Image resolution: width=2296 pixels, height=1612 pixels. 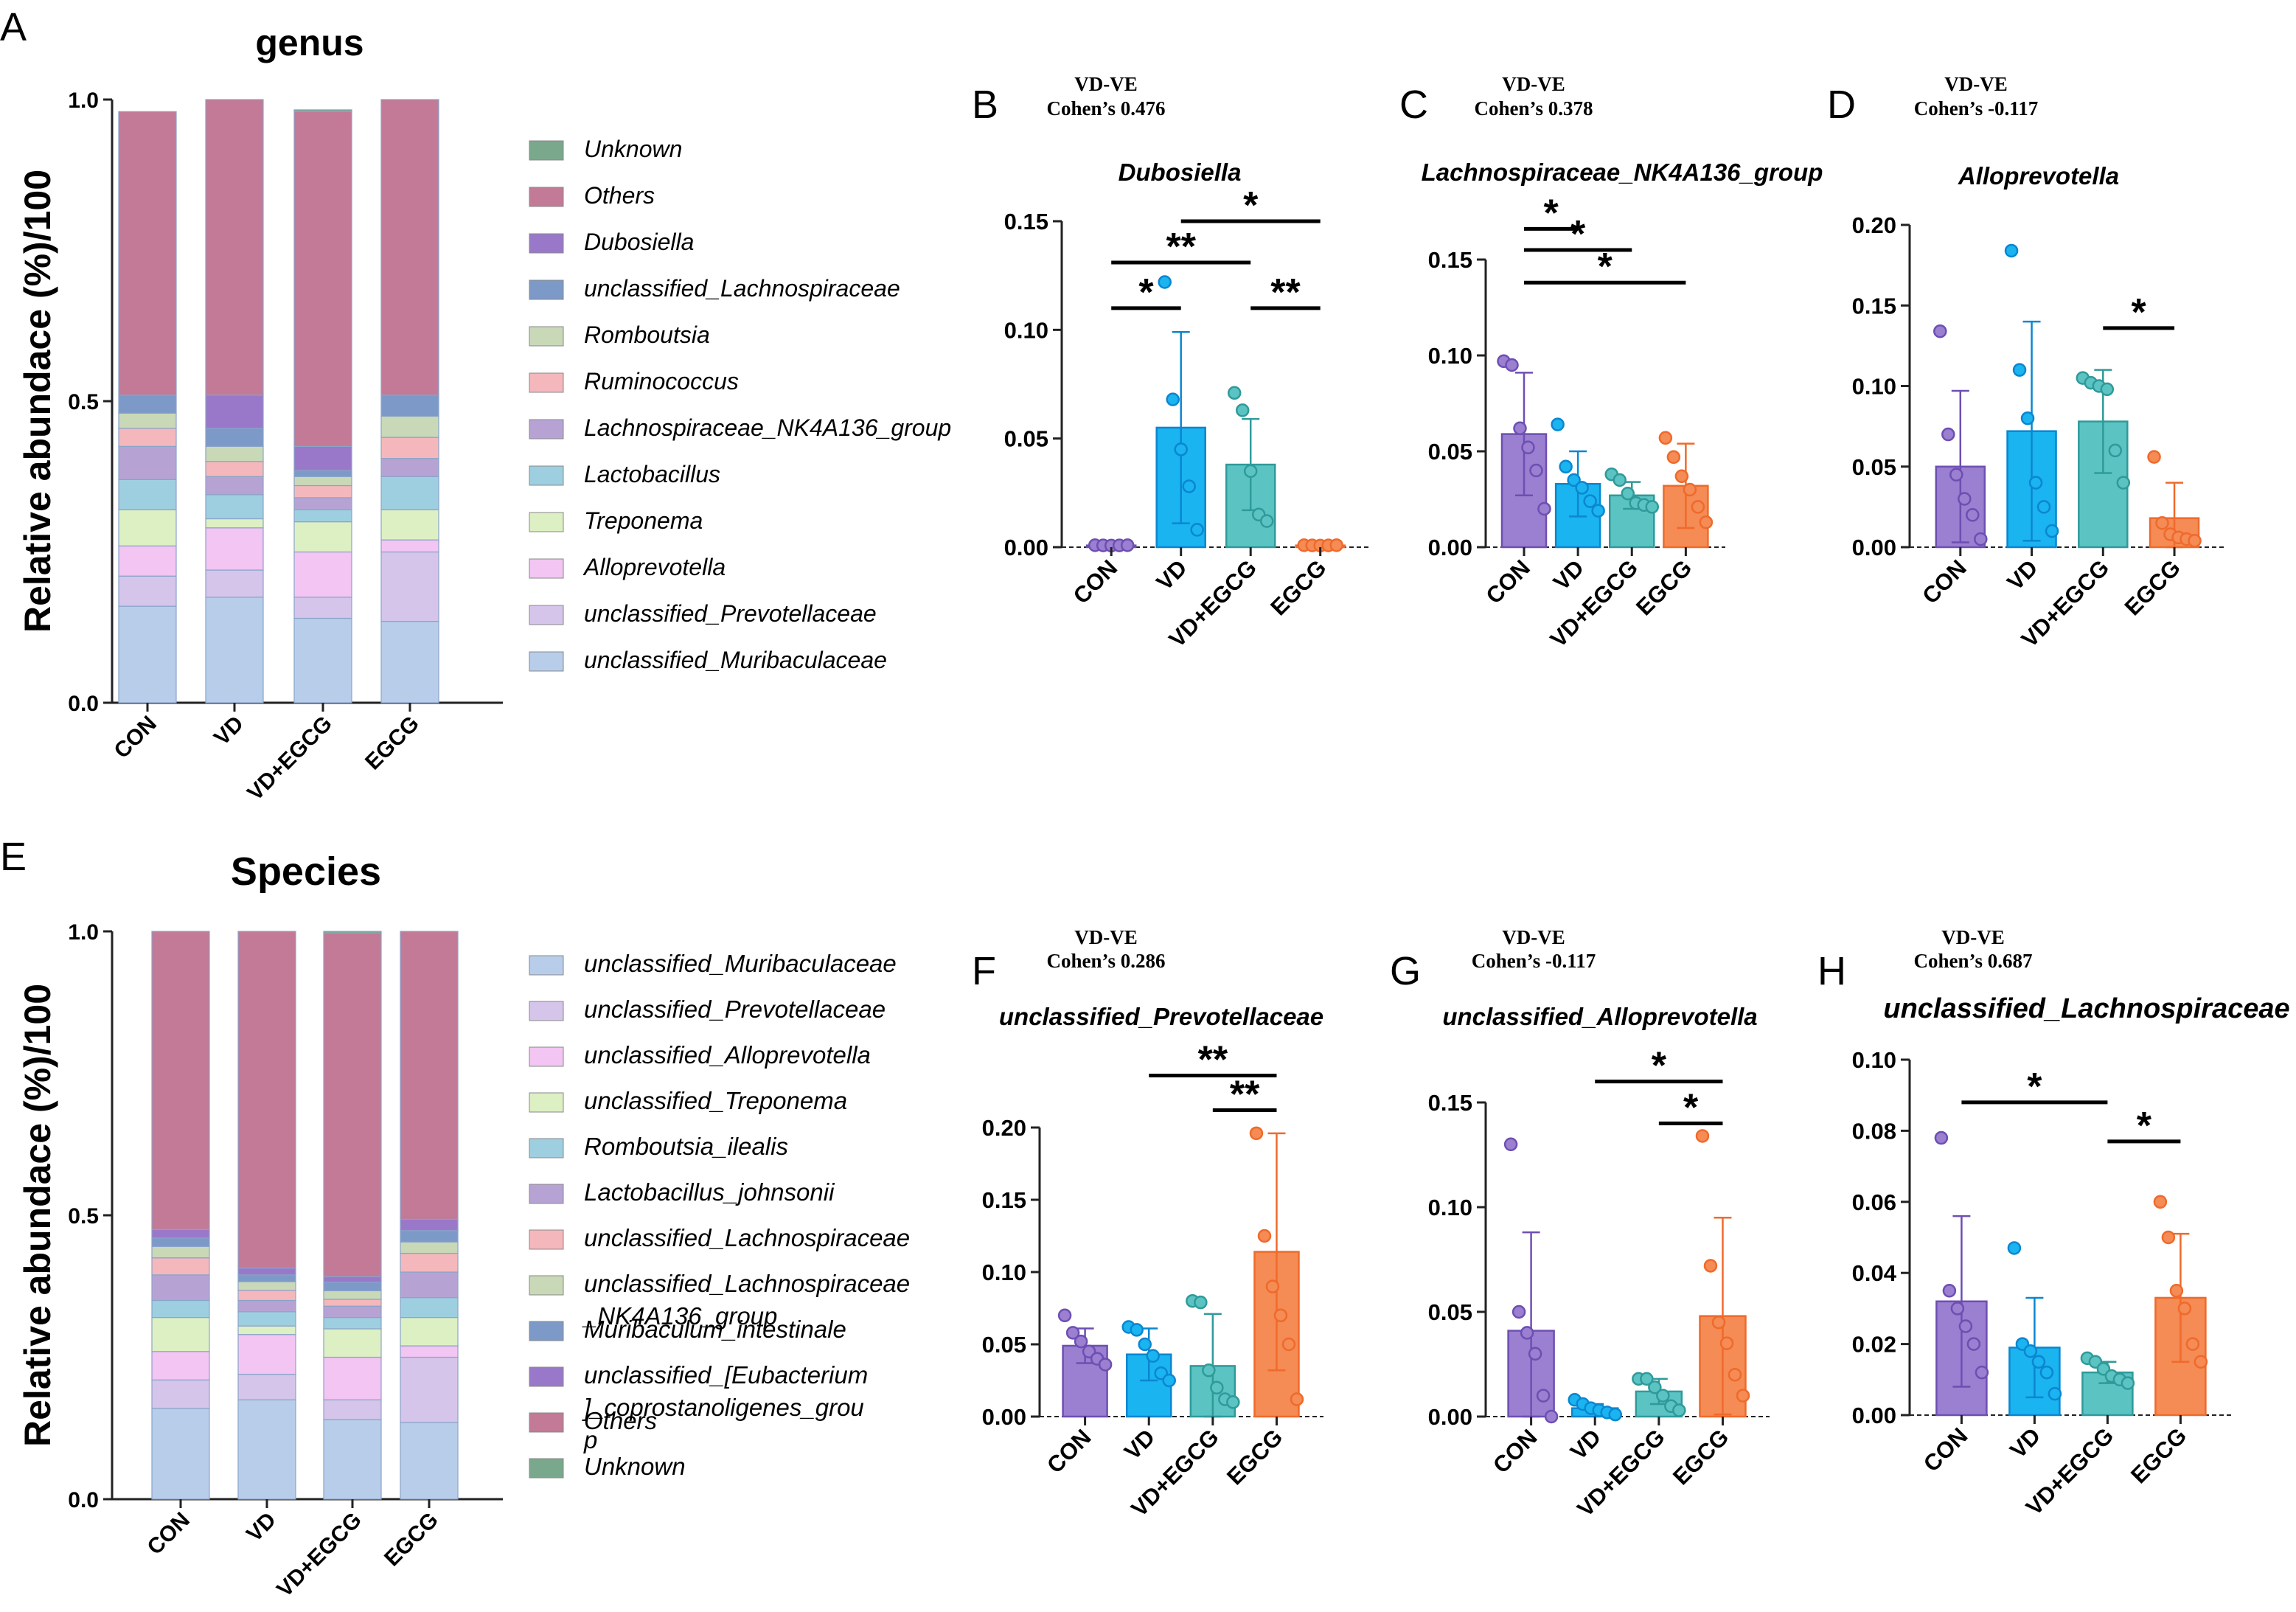 I want to click on y-tick-label: 0.15, so click(x=1450, y=1103).